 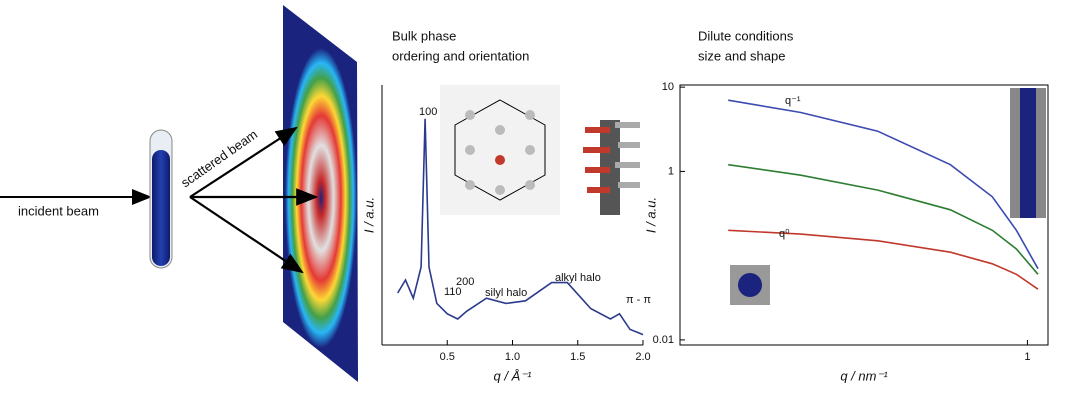 What do you see at coordinates (500, 150) in the screenshot?
I see `lattice-inset` at bounding box center [500, 150].